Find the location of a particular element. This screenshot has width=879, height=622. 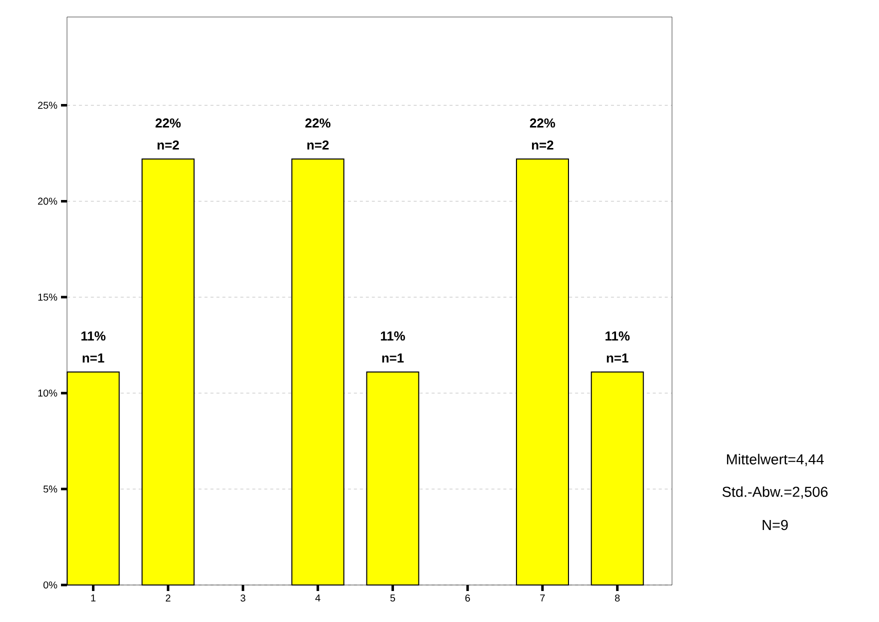

x-tick-label: 6 is located at coordinates (467, 598).